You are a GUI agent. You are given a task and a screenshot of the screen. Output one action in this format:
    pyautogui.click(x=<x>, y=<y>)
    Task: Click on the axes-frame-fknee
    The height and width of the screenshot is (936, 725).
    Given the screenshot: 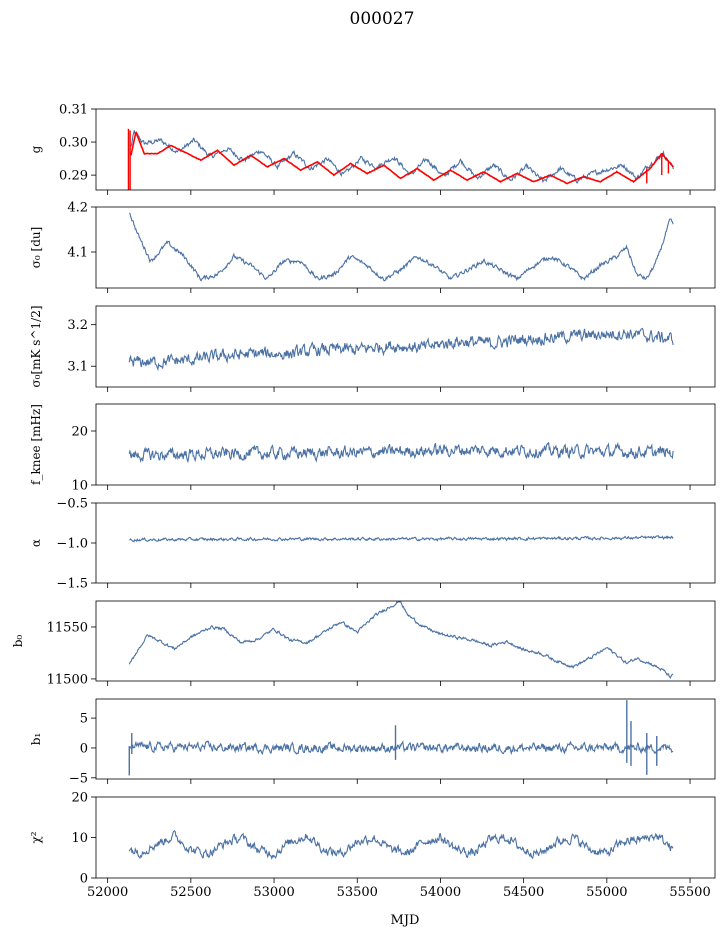 What is the action you would take?
    pyautogui.click(x=405, y=444)
    